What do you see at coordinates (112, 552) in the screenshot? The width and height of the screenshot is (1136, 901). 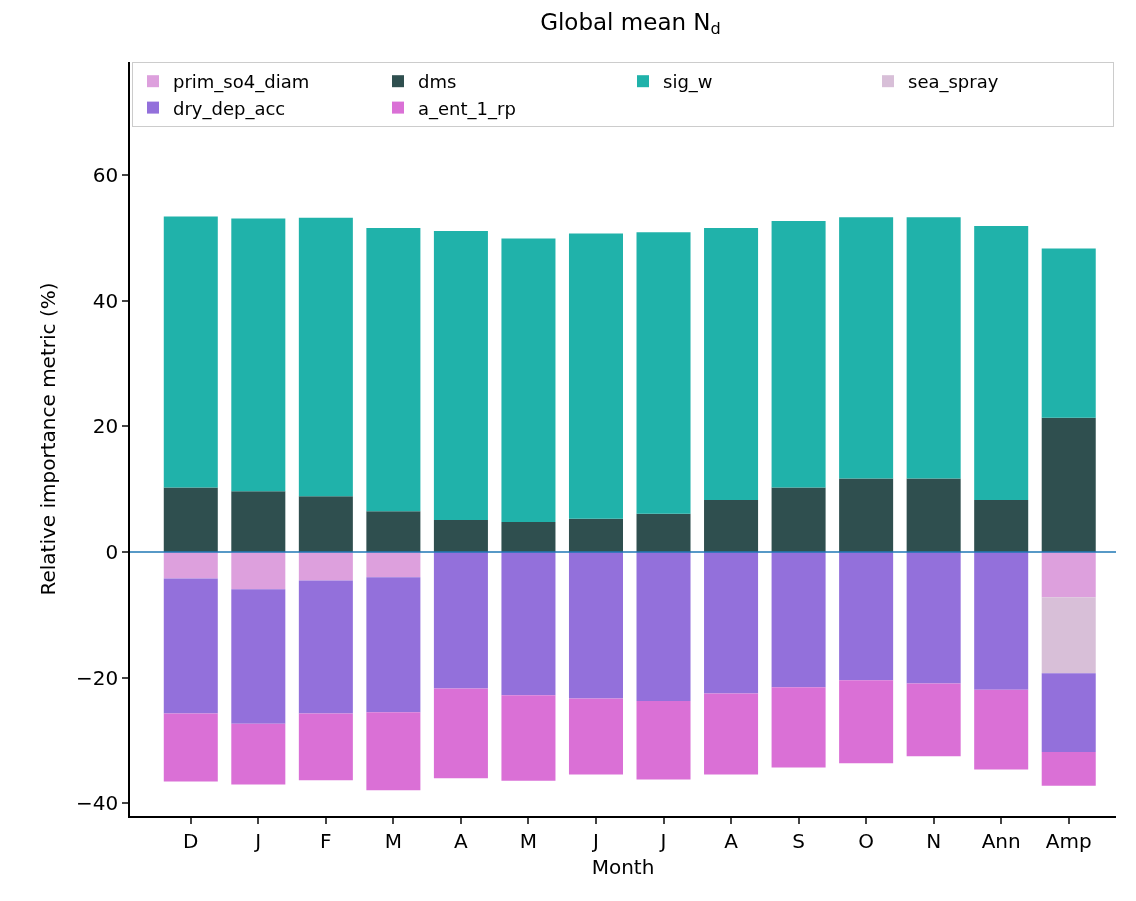 I see `y-tick-label: 0` at bounding box center [112, 552].